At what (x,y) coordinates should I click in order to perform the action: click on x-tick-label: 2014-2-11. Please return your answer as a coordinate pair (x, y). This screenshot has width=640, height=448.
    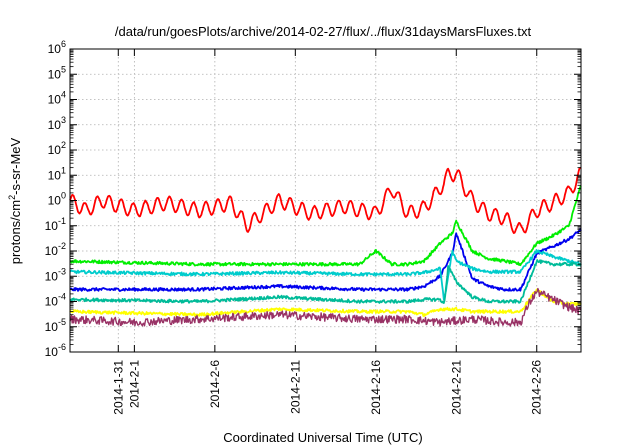
    Looking at the image, I should click on (295, 387).